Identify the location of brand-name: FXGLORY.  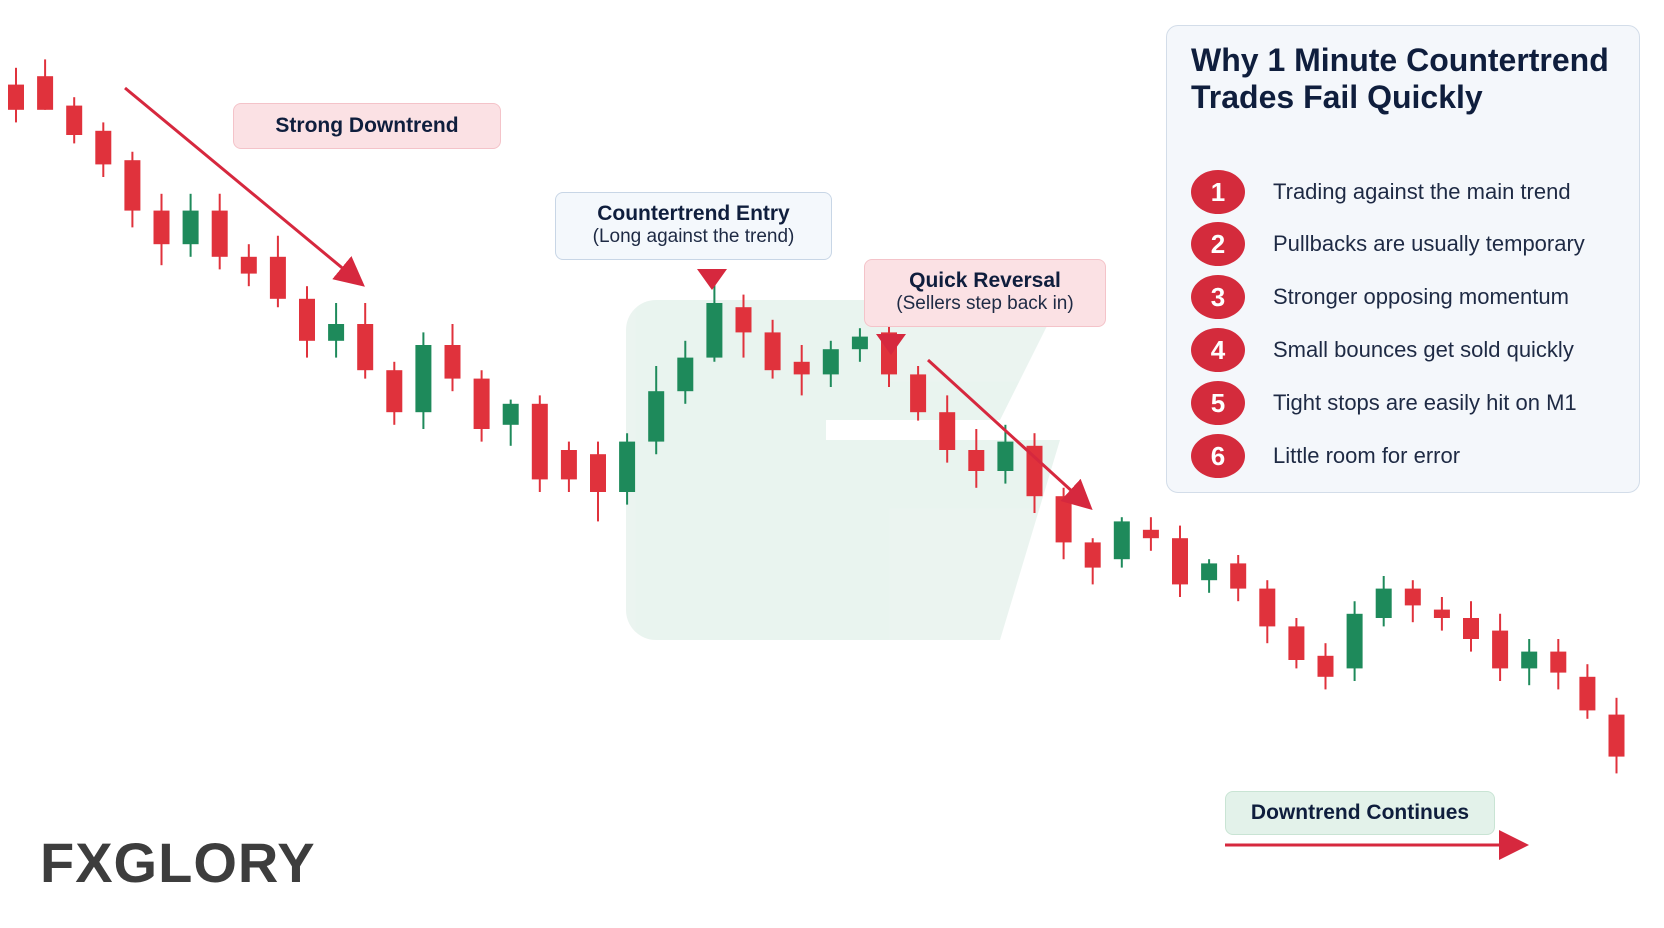
(178, 862).